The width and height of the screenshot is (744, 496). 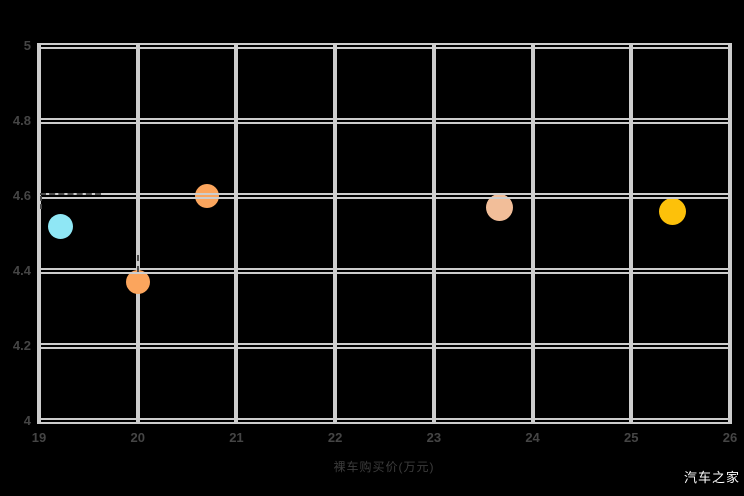 I want to click on callout-dash-horizontal, so click(x=70, y=193).